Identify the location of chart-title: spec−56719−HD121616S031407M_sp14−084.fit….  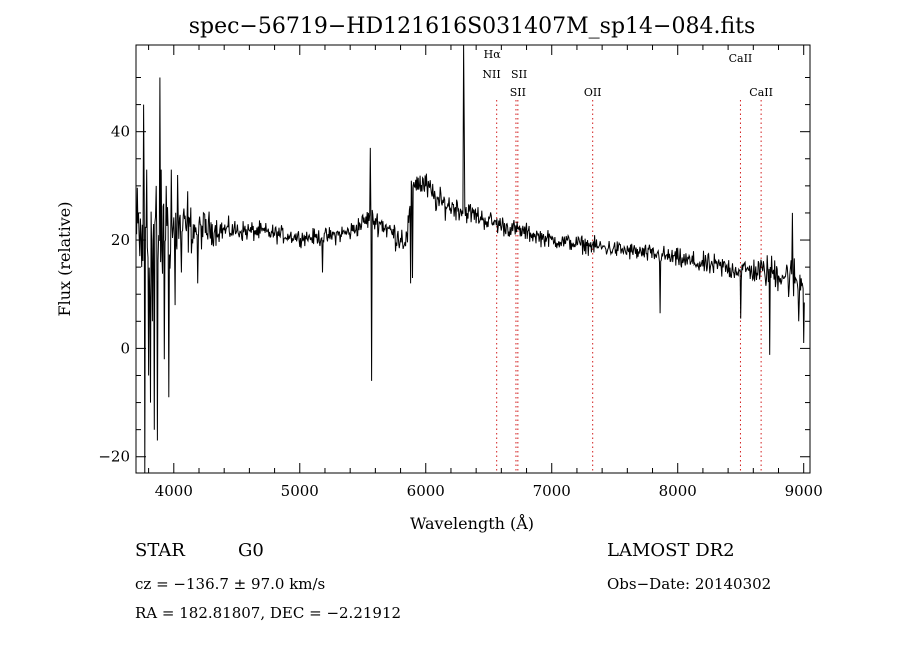
(472, 26).